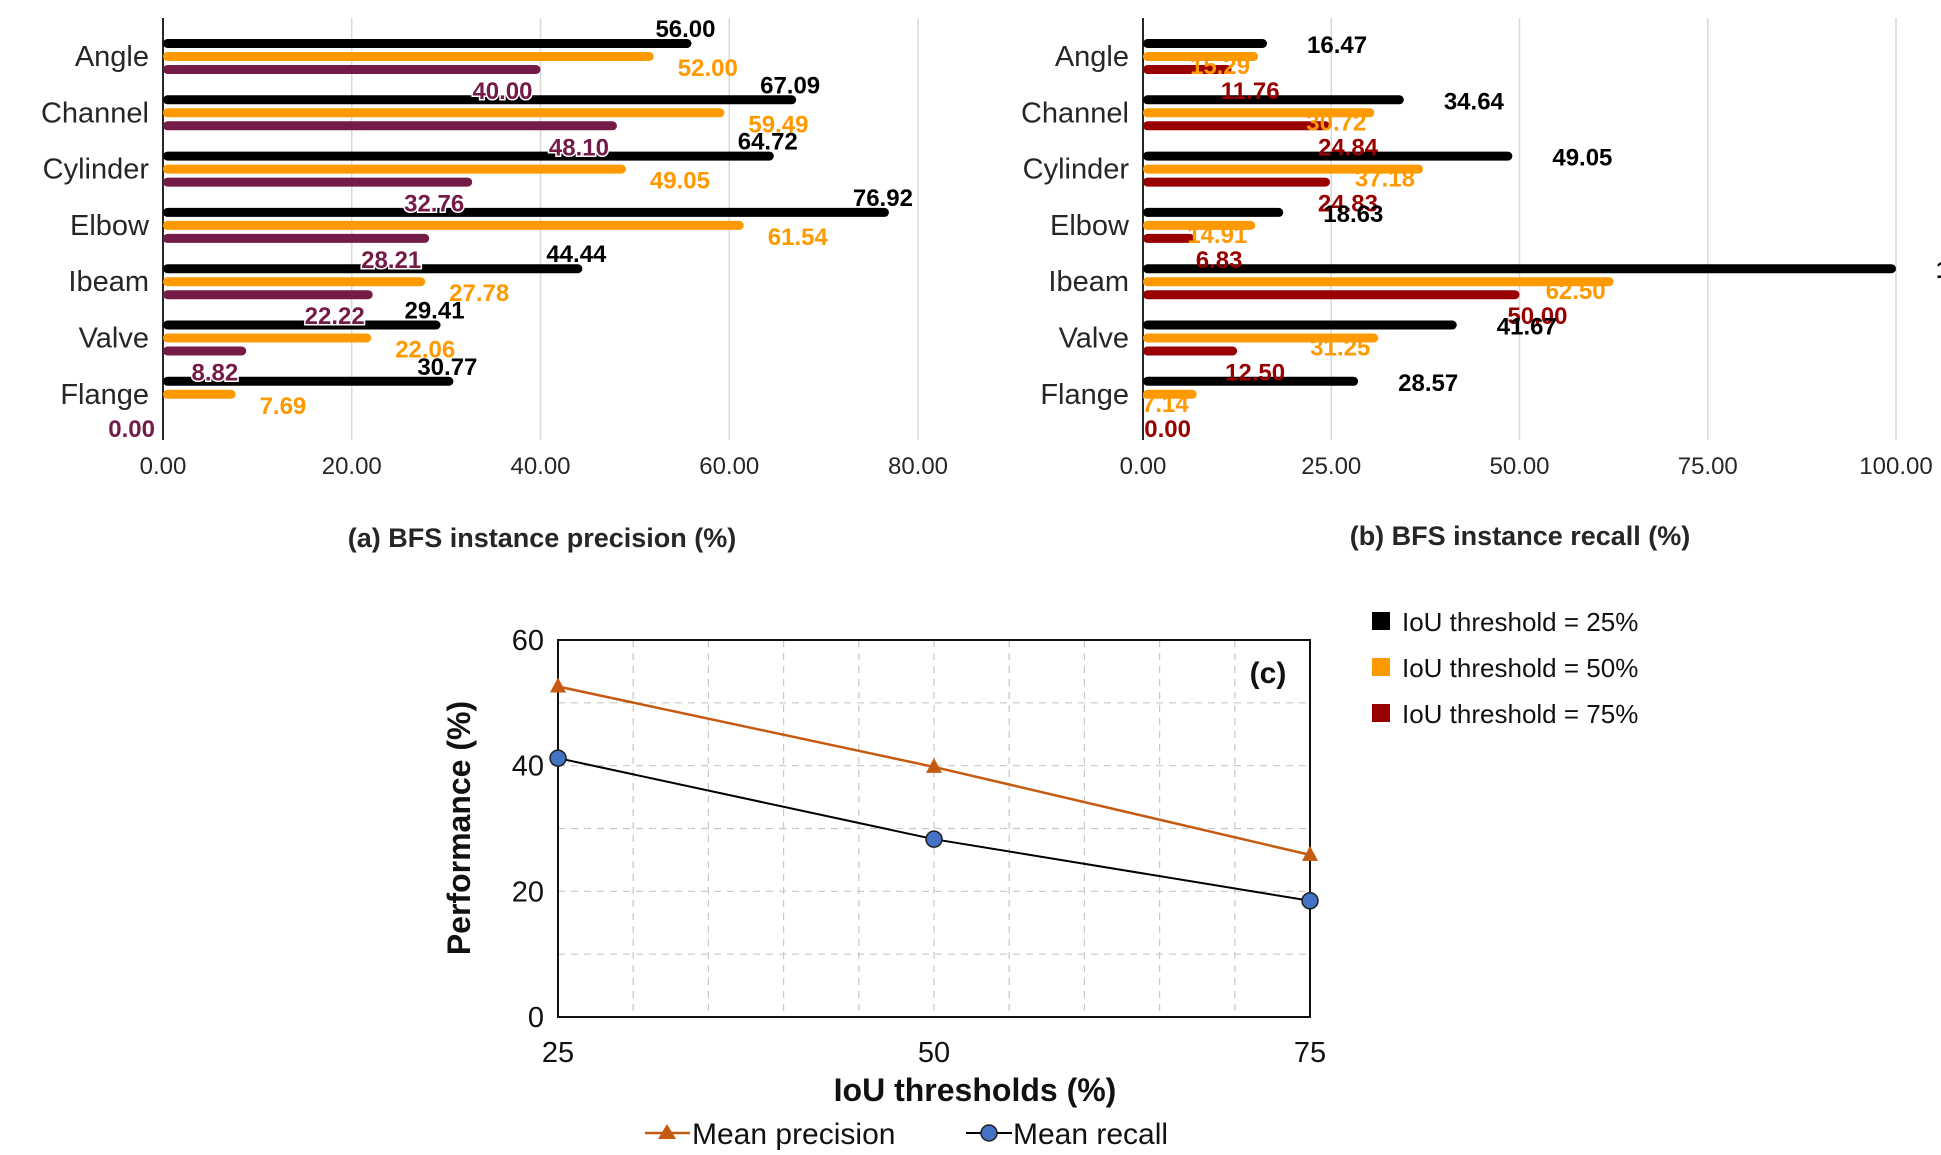 The width and height of the screenshot is (1941, 1155). Describe the element at coordinates (1527, 327) in the screenshot. I see `value-label-iou25: 41.67` at that location.